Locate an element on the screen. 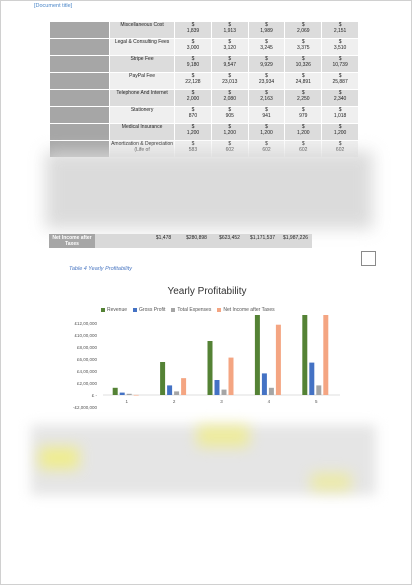  cell-value: $ 979 is located at coordinates (303, 115).